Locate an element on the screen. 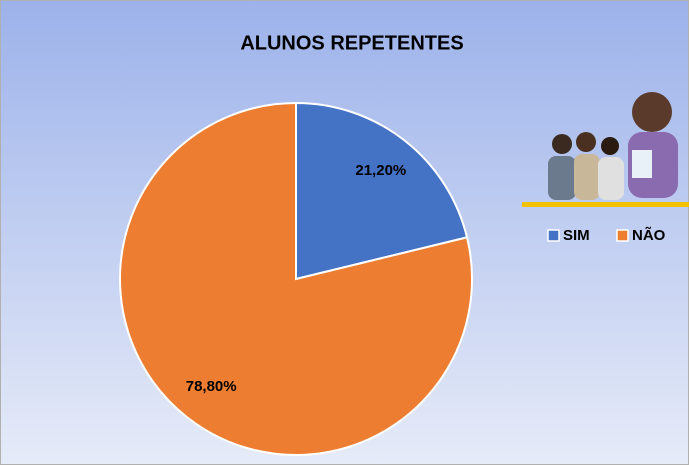  legend-label: NÃO is located at coordinates (649, 235).